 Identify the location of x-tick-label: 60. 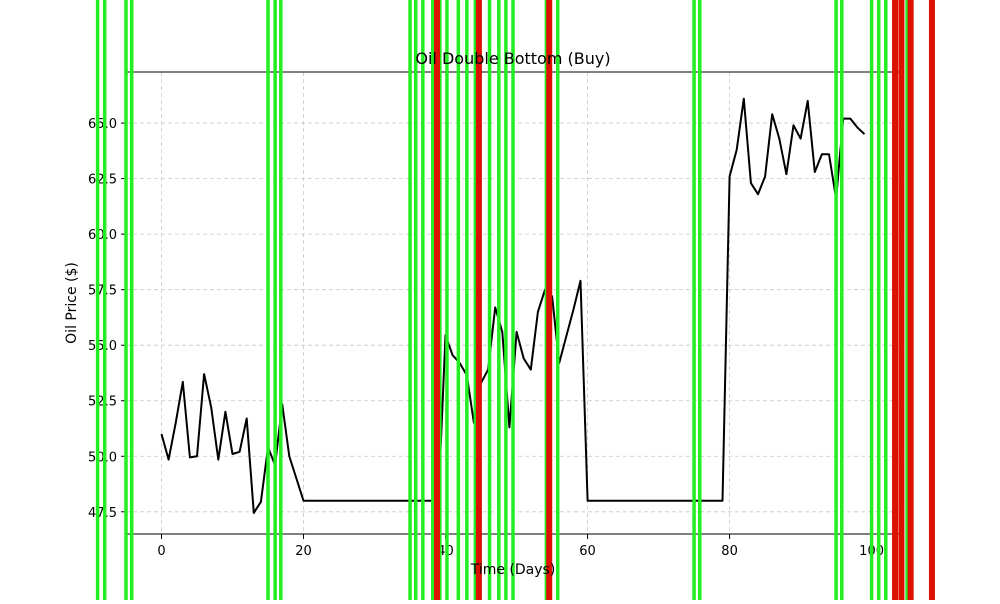
(587, 551).